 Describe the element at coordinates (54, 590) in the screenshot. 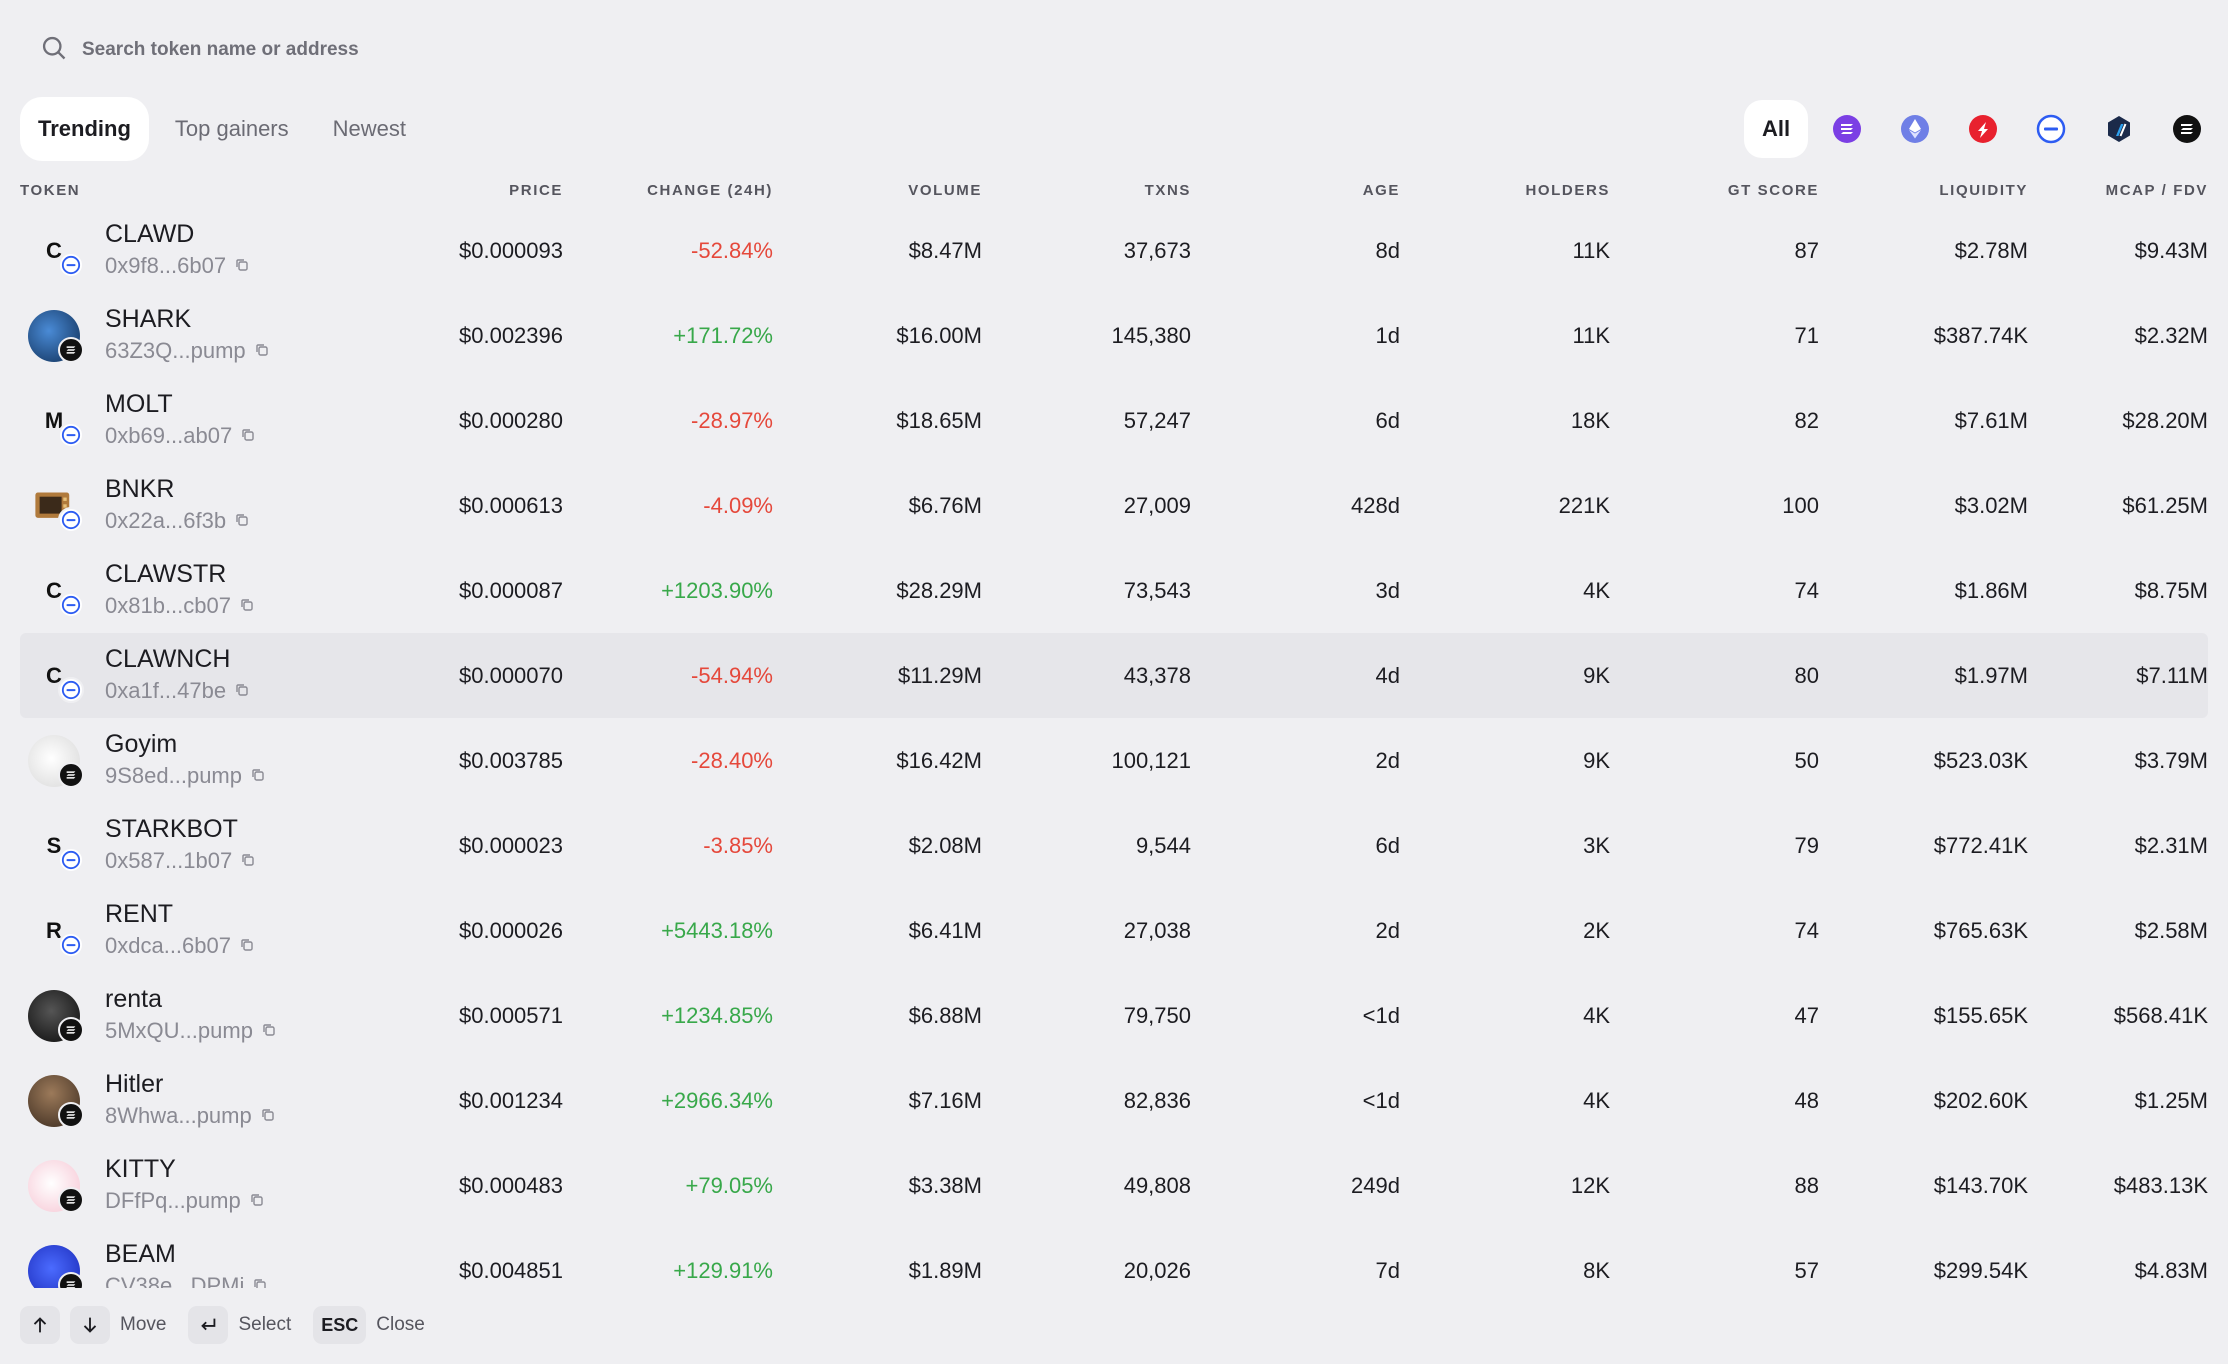

I see `token-avatar: C` at that location.